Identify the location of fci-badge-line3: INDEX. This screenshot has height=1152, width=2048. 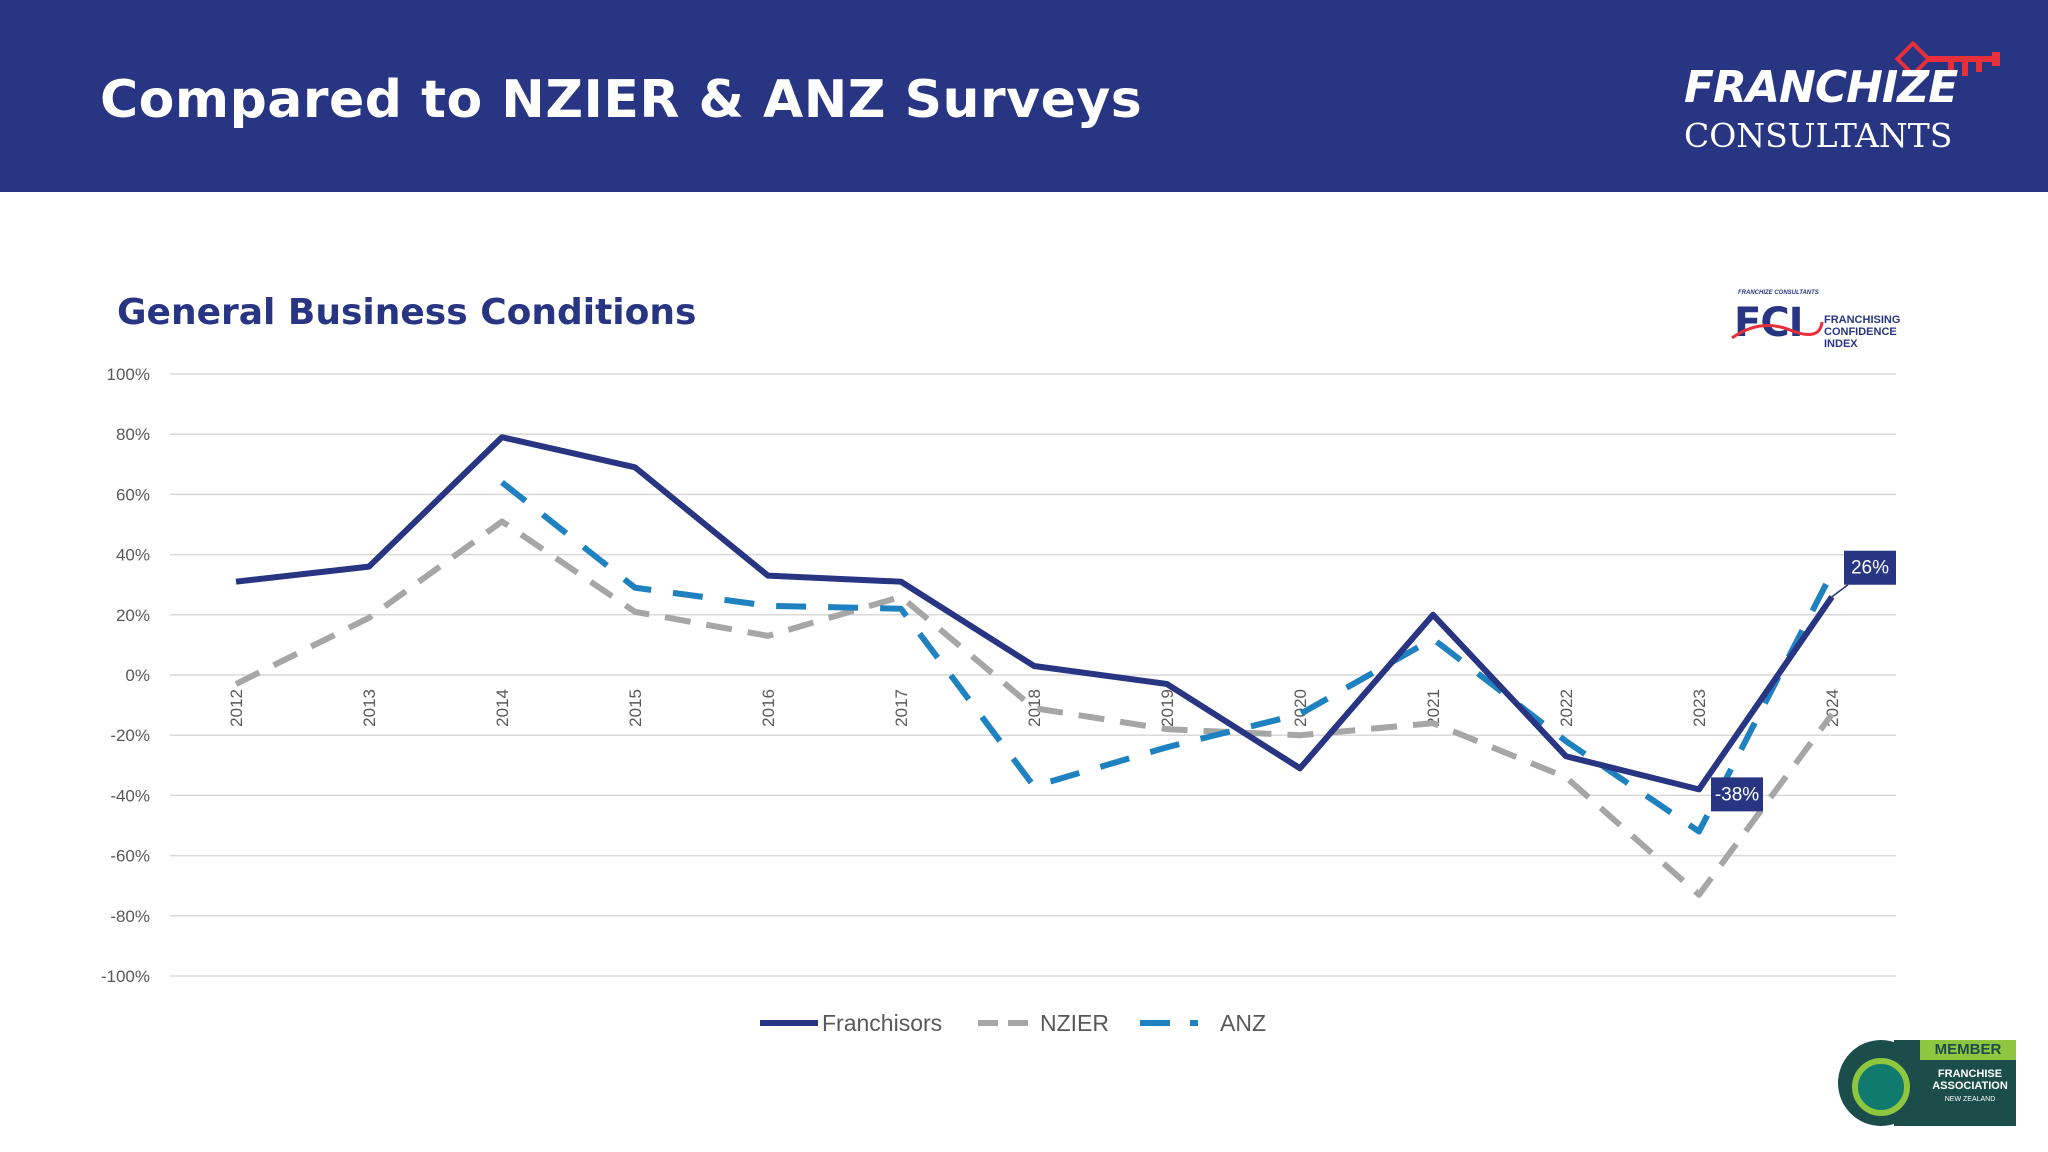
(1841, 344).